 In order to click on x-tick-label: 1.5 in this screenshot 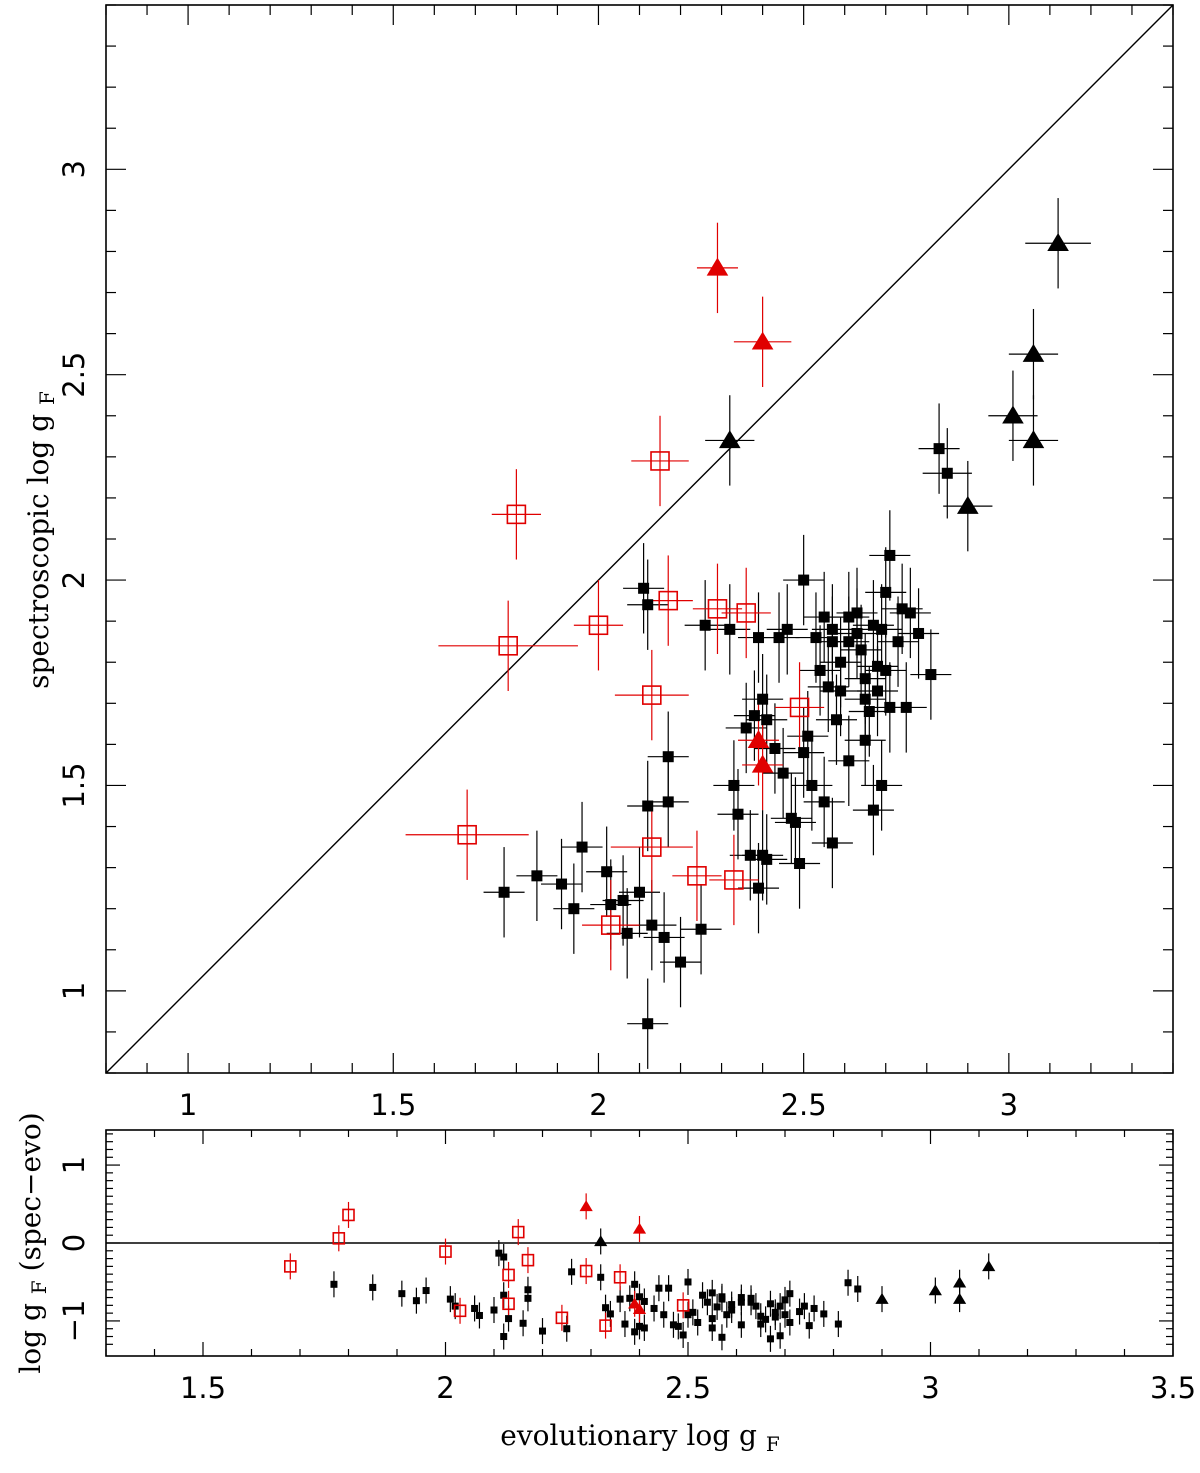, I will do `click(203, 1388)`.